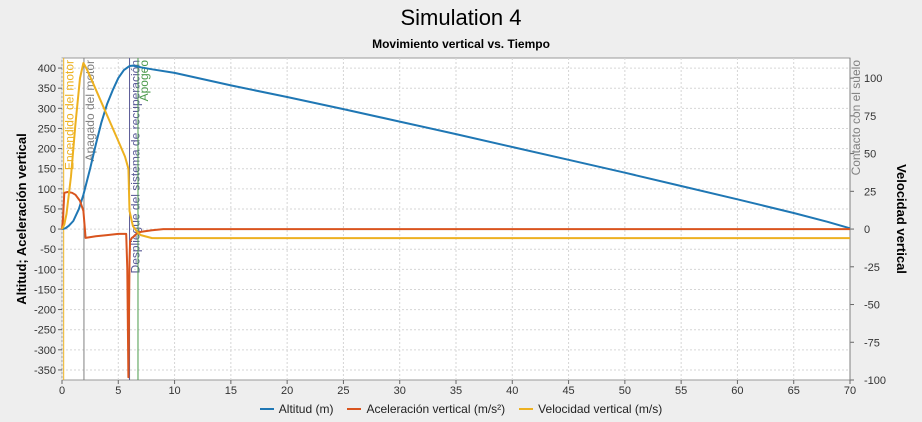  Describe the element at coordinates (436, 409) in the screenshot. I see `legend-label-acceleration: Aceleración vertical (m/s²)` at that location.